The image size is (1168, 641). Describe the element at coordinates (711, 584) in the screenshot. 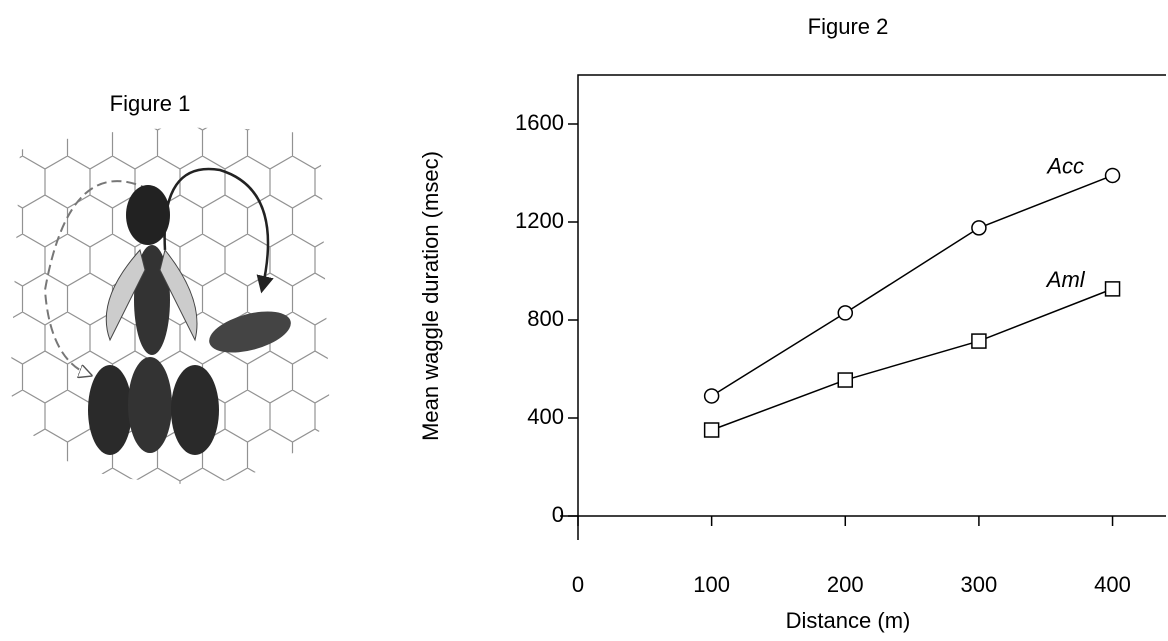

I see `x-tick-label: 100` at that location.